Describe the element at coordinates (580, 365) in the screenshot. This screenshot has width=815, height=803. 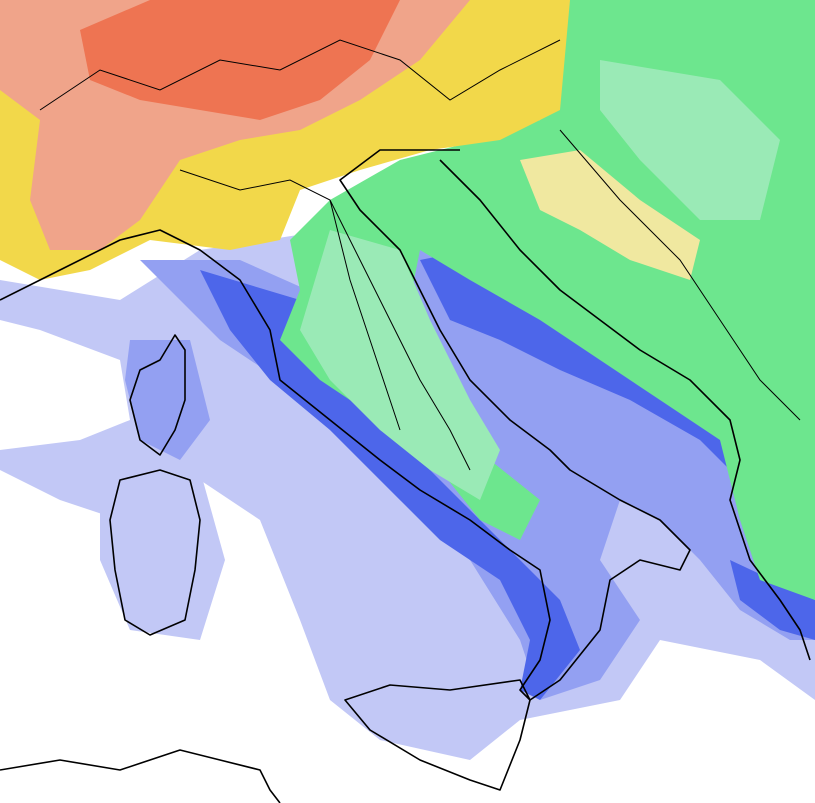
I see `field-dark-blue-adriatic` at that location.